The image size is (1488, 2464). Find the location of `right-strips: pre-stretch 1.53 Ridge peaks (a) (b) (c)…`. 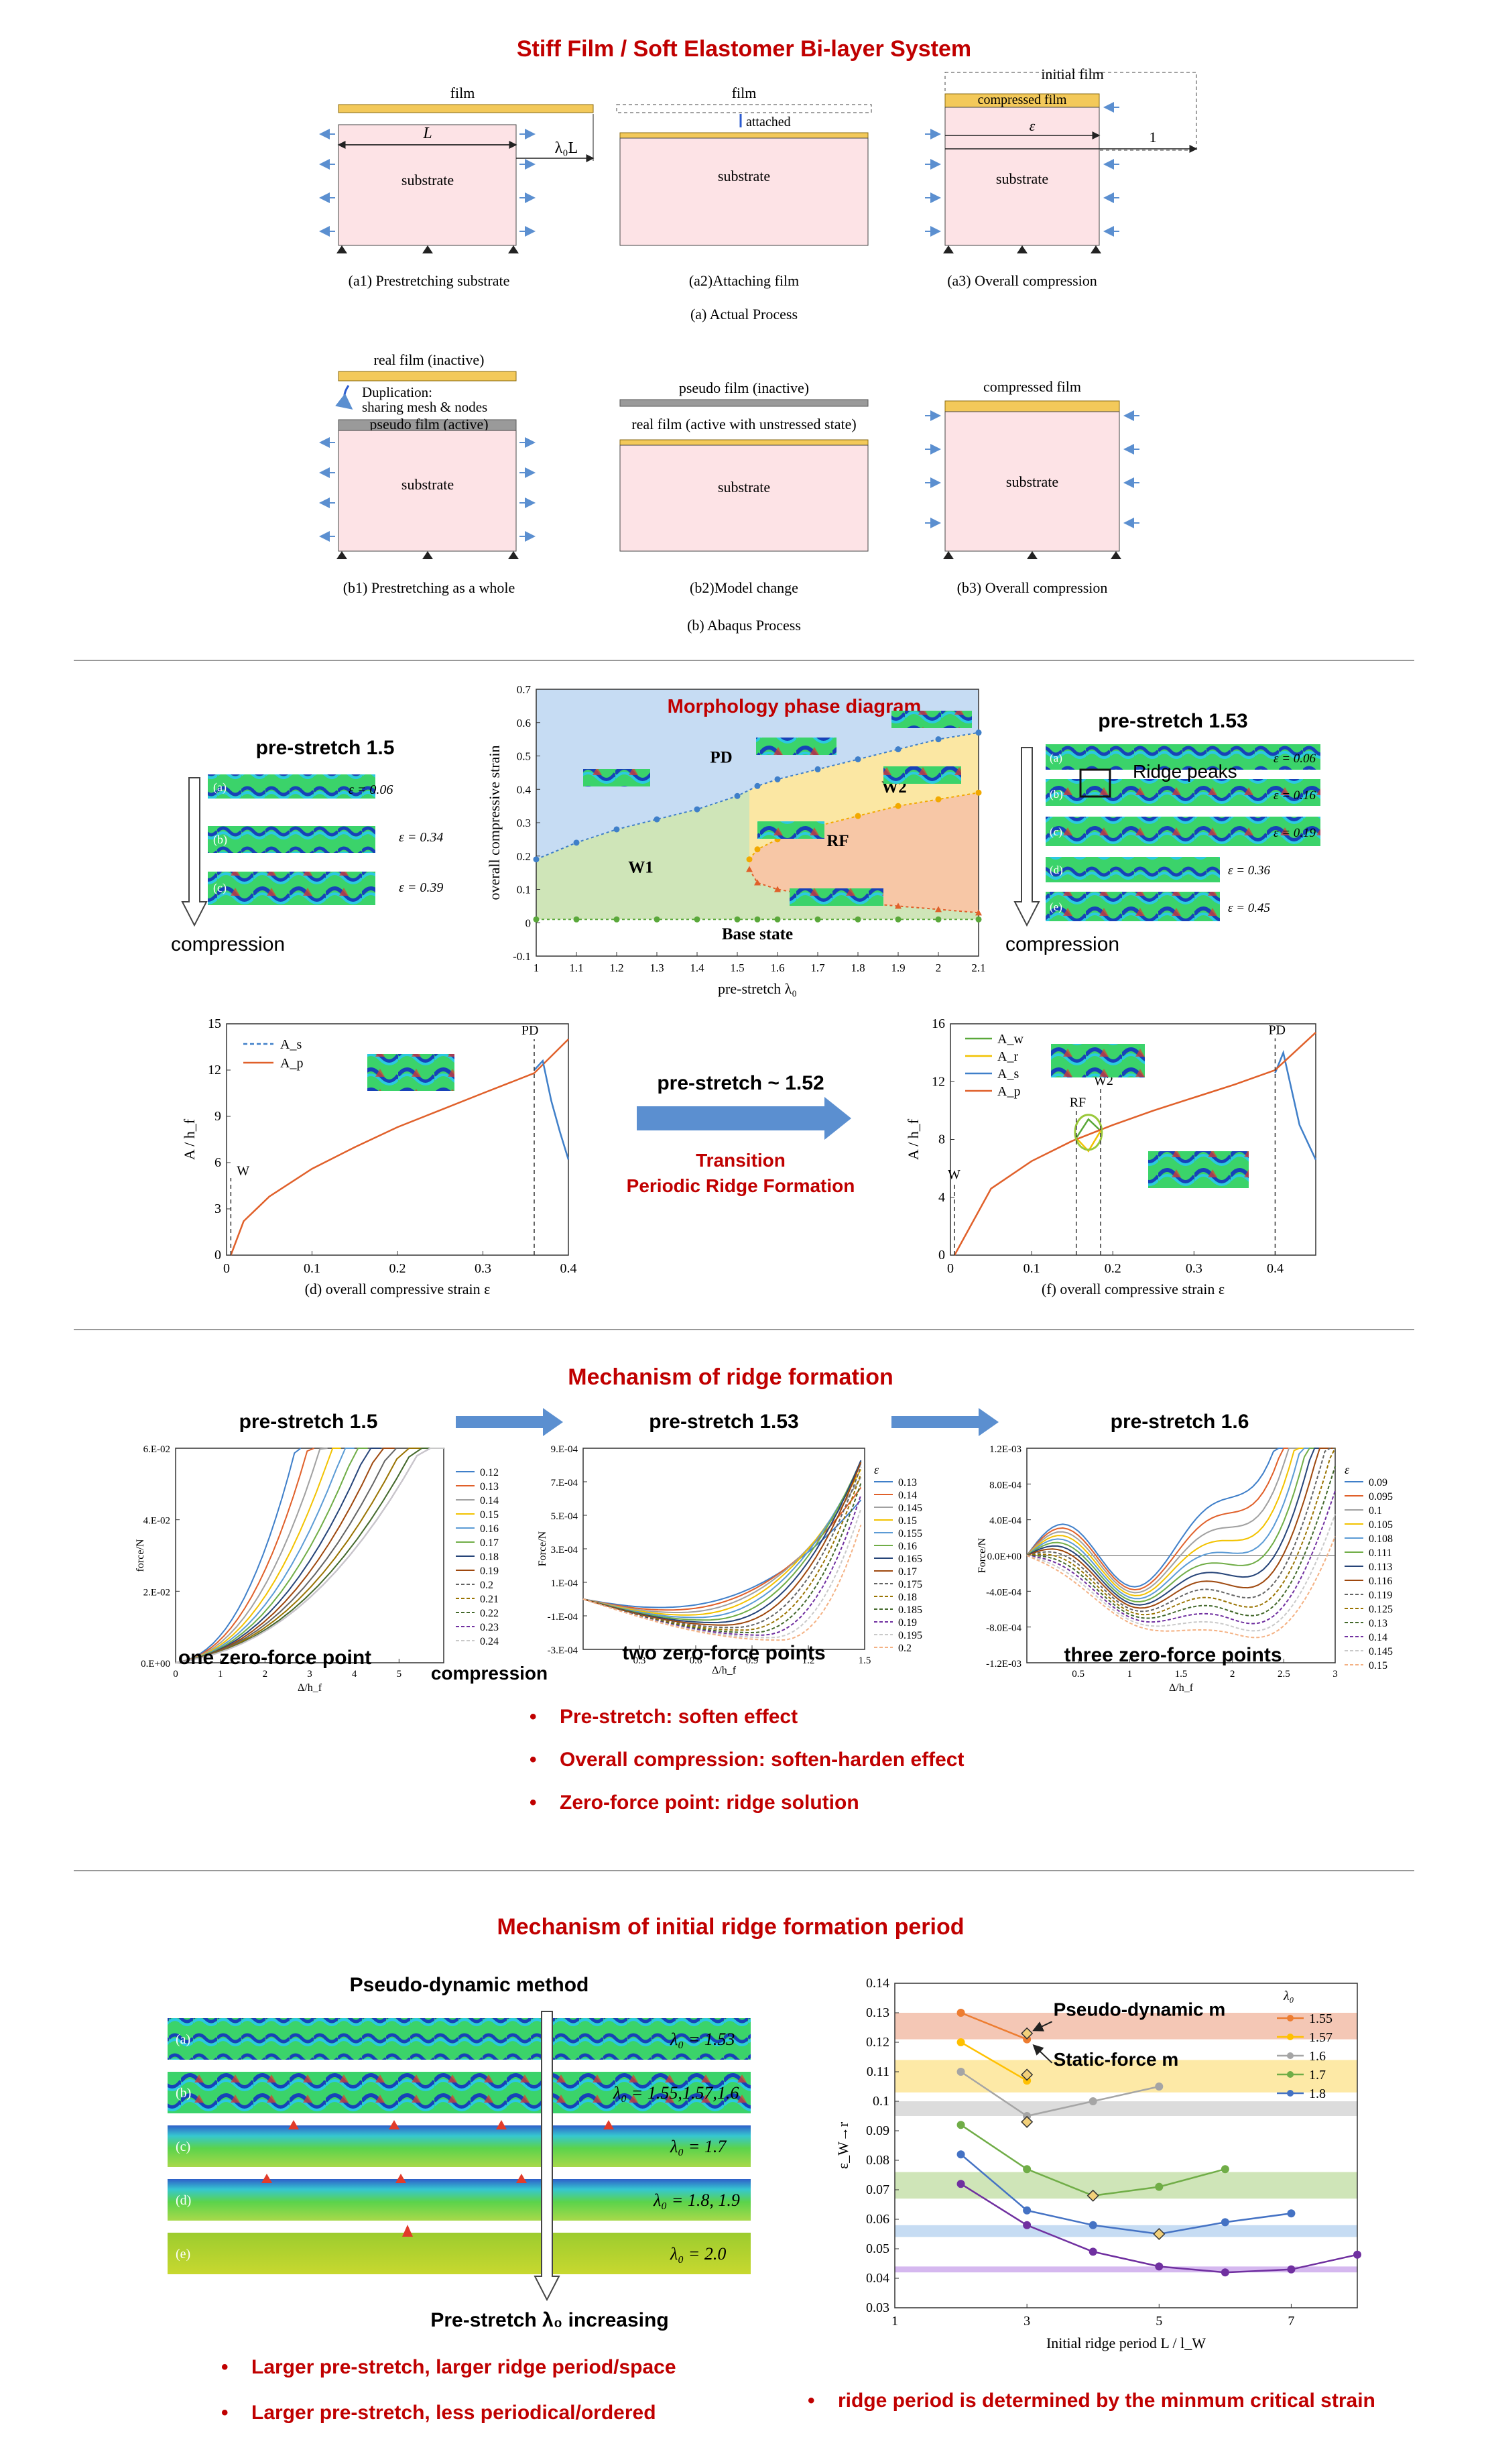

right-strips: pre-stretch 1.53 Ridge peaks (a) (b) (c)… is located at coordinates (1162, 832).